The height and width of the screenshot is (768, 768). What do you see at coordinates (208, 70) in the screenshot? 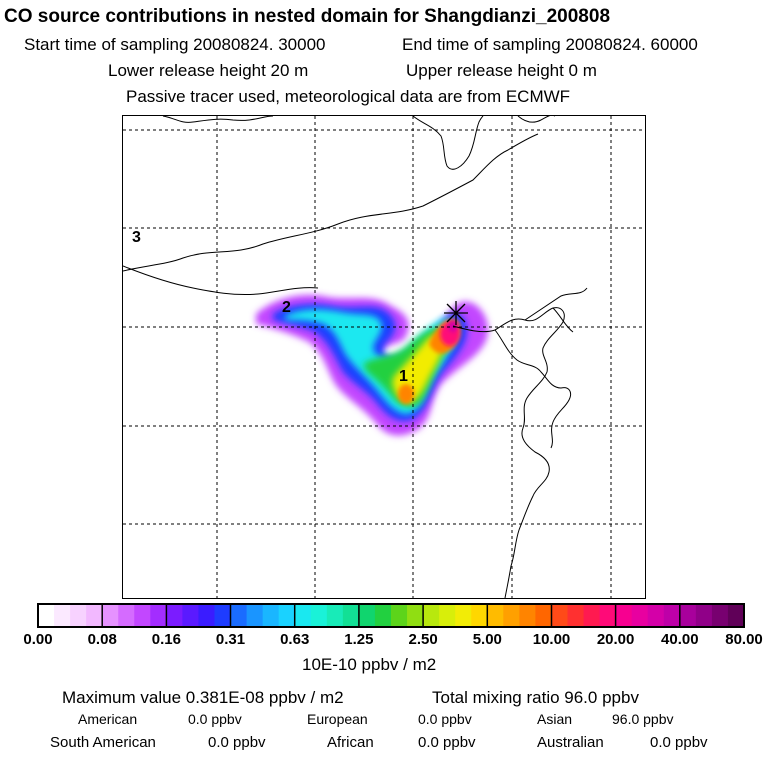
I see `lower-release-height-text: Lower release height 20 m` at bounding box center [208, 70].